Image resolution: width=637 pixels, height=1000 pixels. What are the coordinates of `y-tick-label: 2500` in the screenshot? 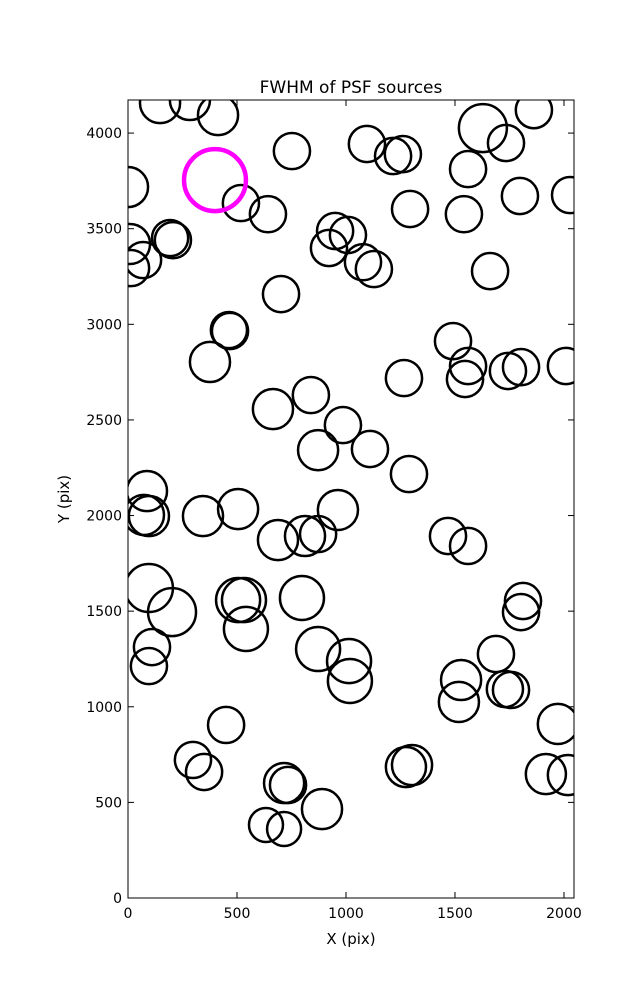 It's located at (104, 421).